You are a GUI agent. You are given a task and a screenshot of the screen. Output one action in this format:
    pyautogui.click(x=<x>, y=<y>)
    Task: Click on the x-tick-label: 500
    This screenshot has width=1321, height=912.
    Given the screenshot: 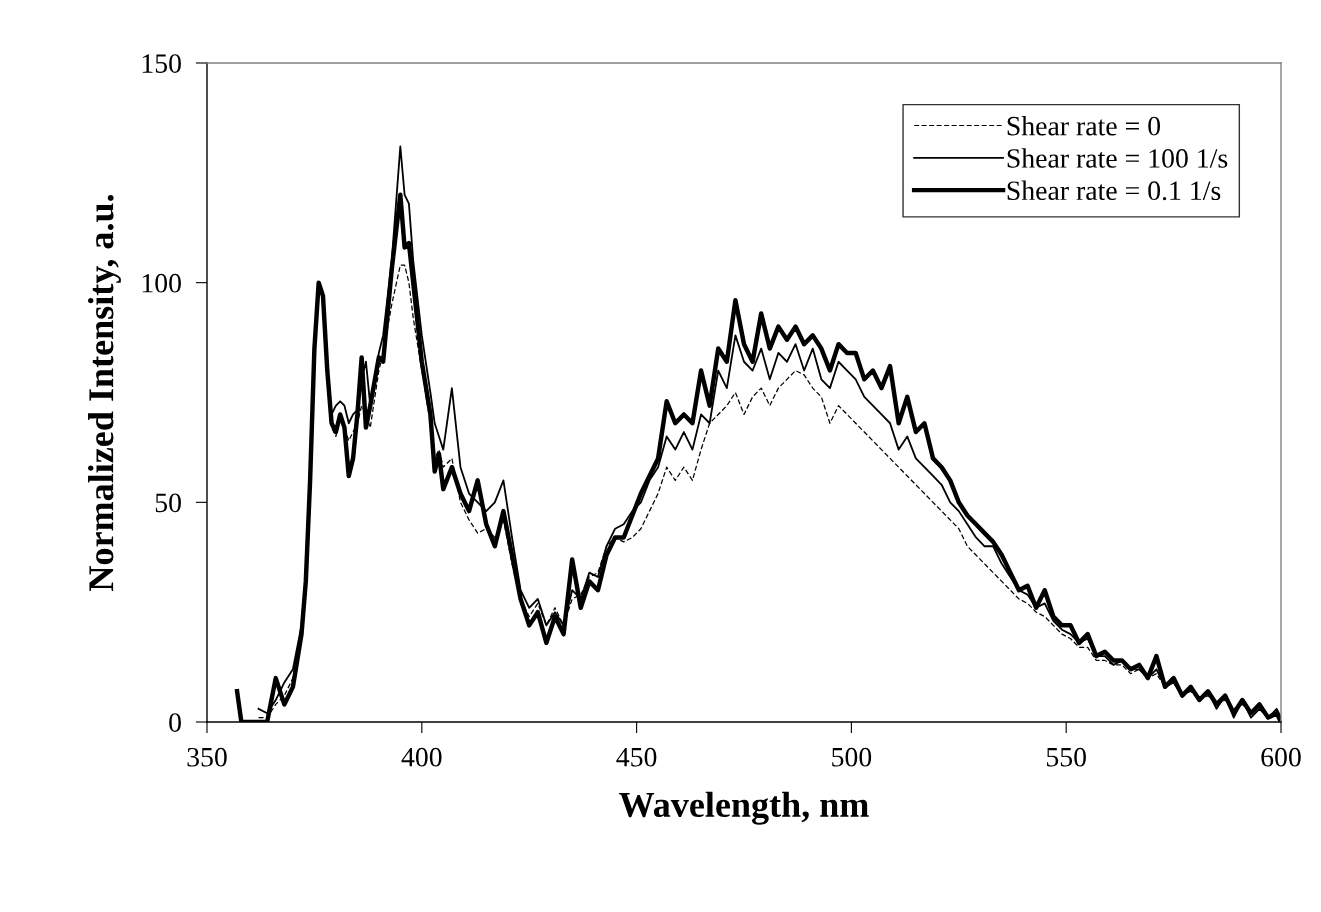 What is the action you would take?
    pyautogui.click(x=852, y=757)
    